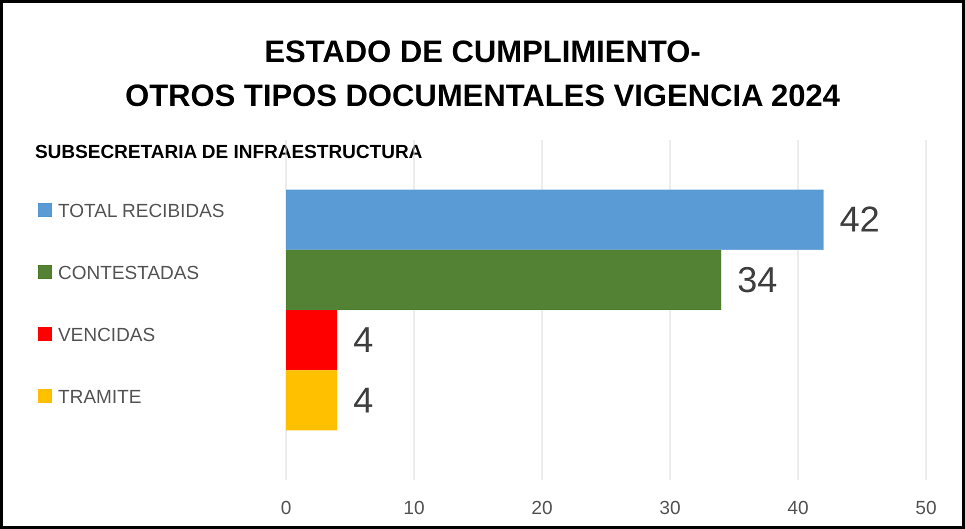 Image resolution: width=965 pixels, height=529 pixels. I want to click on legend-label: TOTAL RECIBIDAS, so click(141, 211).